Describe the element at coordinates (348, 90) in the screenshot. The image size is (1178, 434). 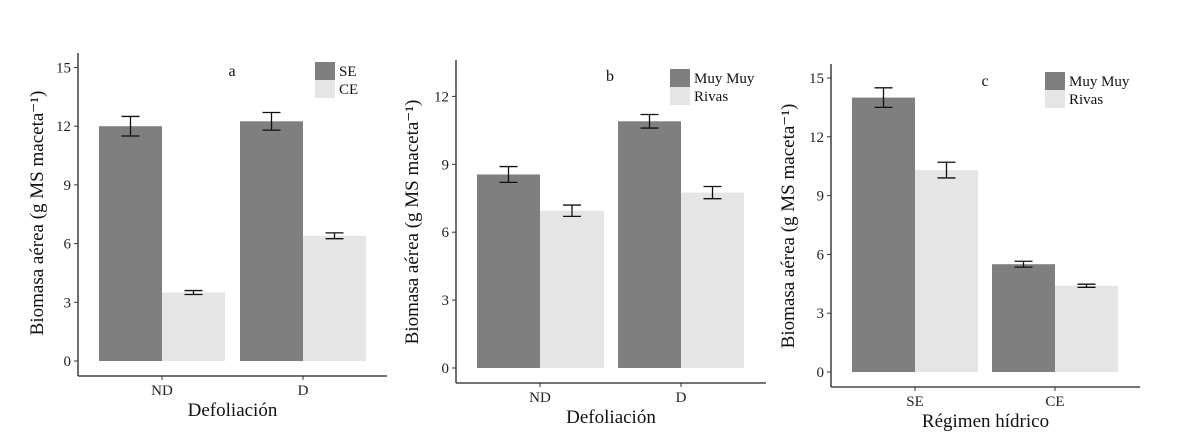
I see `legend-label: CE` at that location.